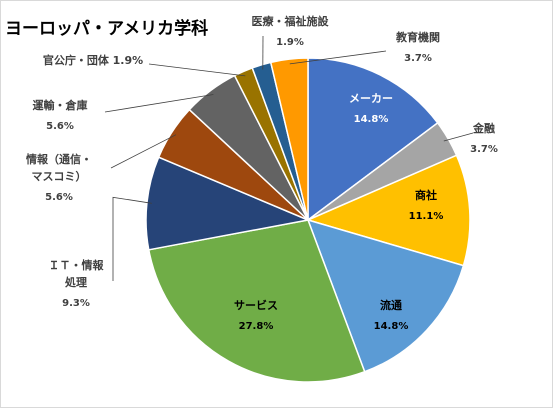 Image resolution: width=553 pixels, height=412 pixels. I want to click on slice-percent: 27.8%, so click(256, 326).